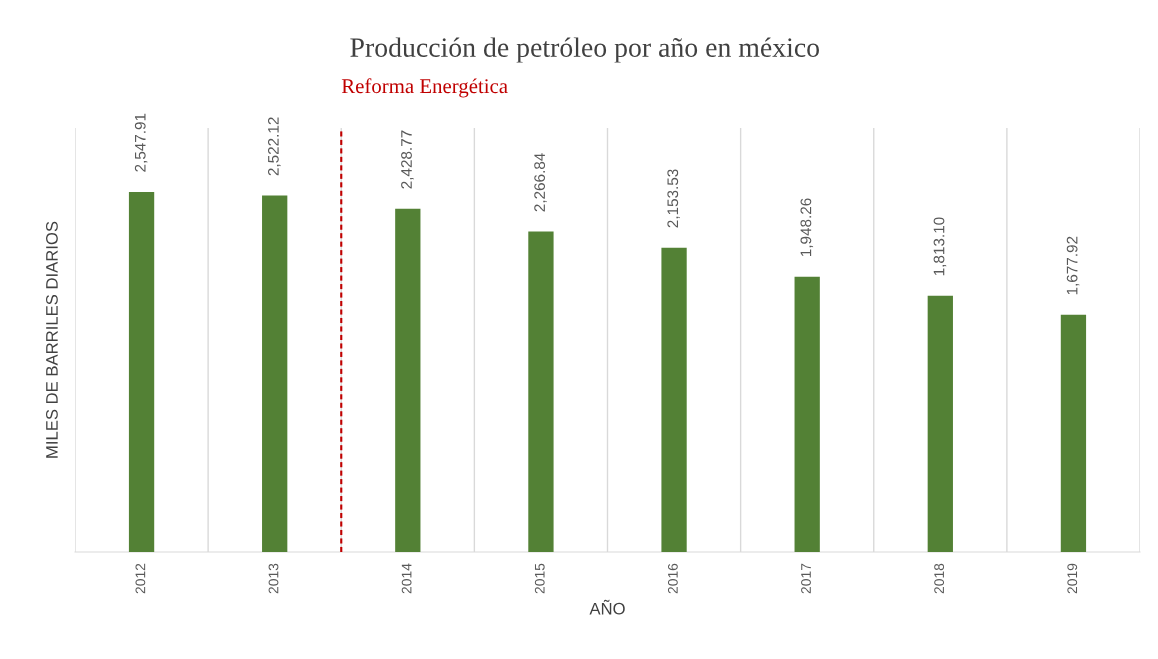 Image resolution: width=1158 pixels, height=659 pixels. Describe the element at coordinates (607, 607) in the screenshot. I see `x-axis-title: AÑO` at that location.